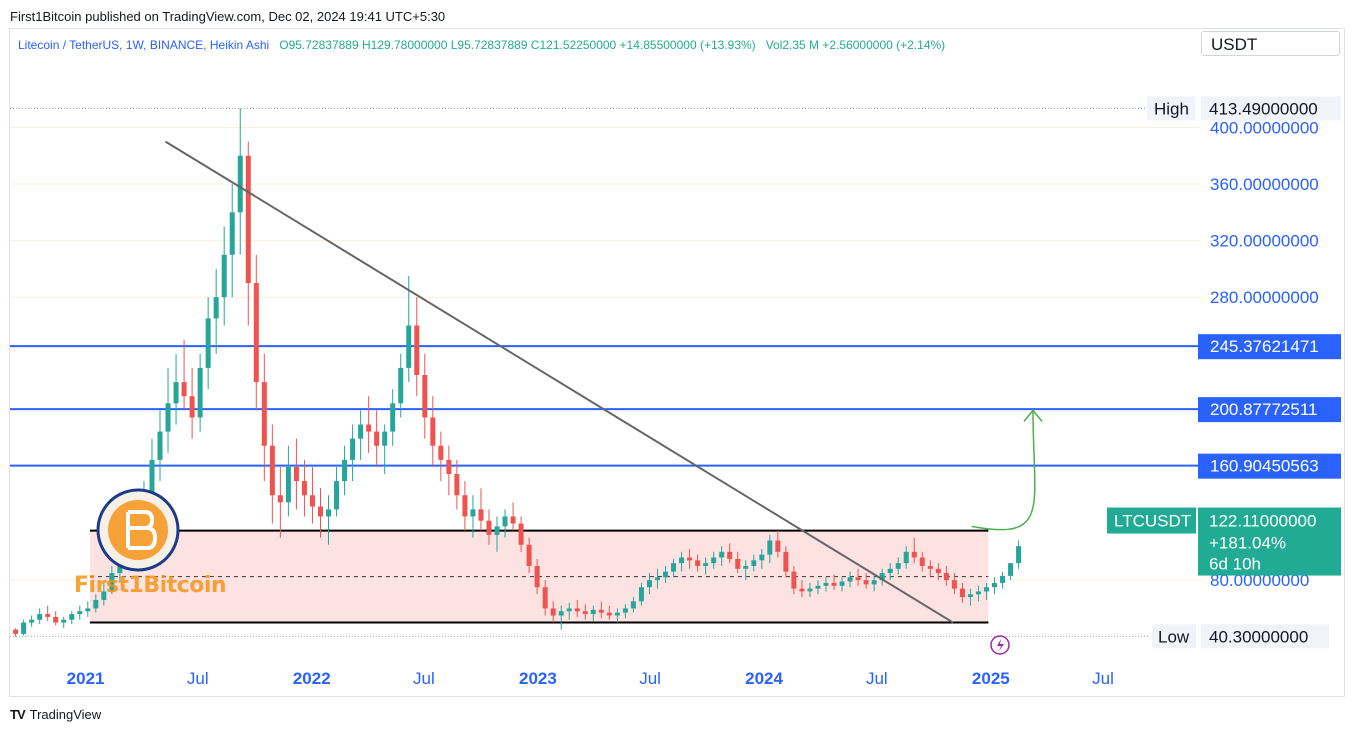 The image size is (1355, 733). What do you see at coordinates (1171, 108) in the screenshot?
I see `high-tag-label: High` at bounding box center [1171, 108].